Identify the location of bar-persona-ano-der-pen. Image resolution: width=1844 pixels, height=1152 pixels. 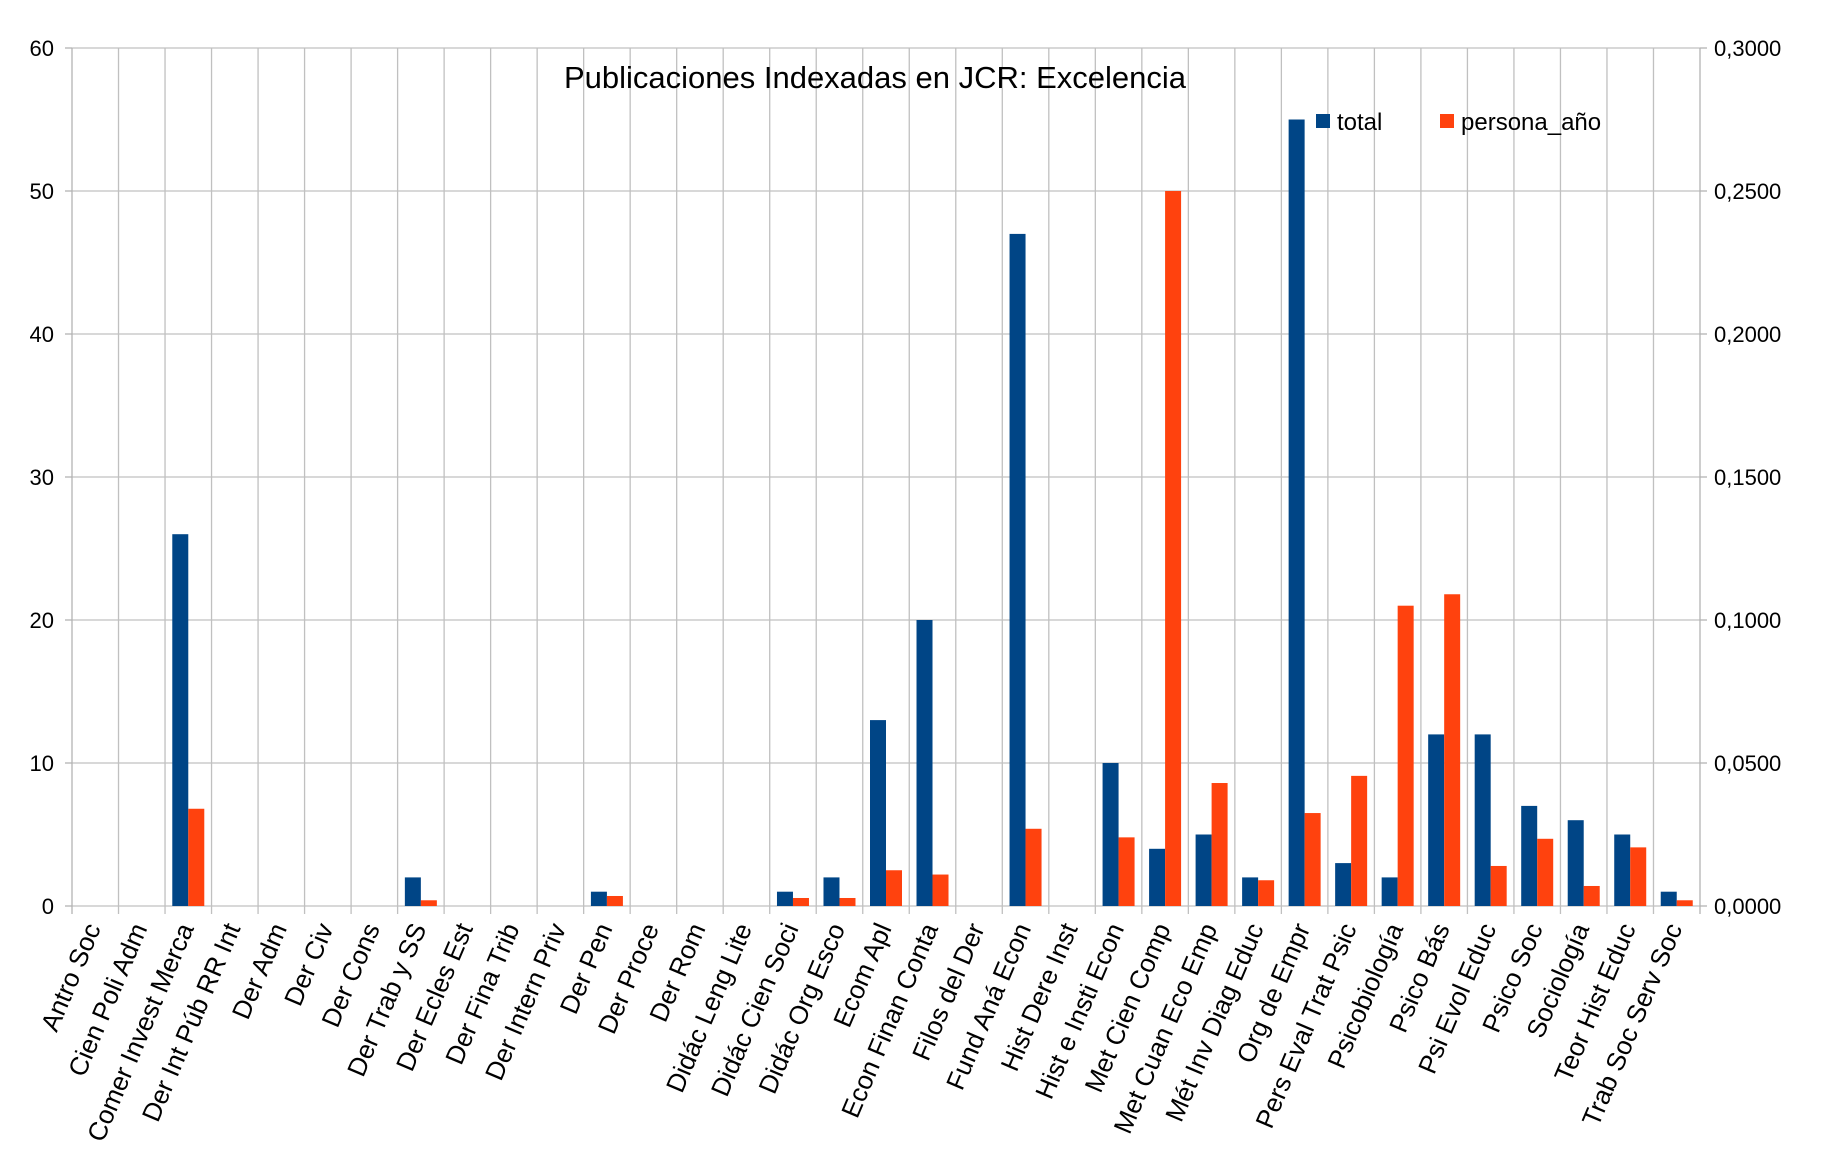
(614, 900).